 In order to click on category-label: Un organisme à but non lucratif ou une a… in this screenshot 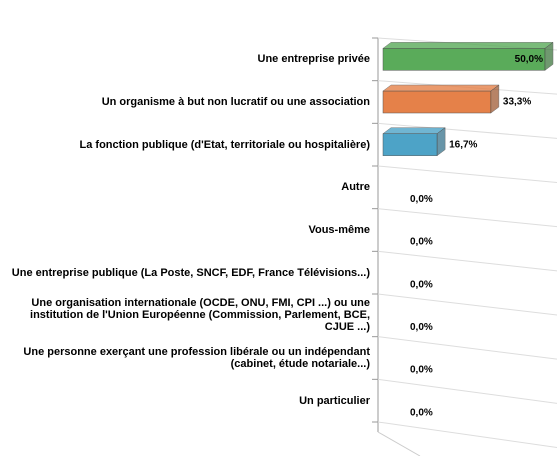, I will do `click(235, 102)`.